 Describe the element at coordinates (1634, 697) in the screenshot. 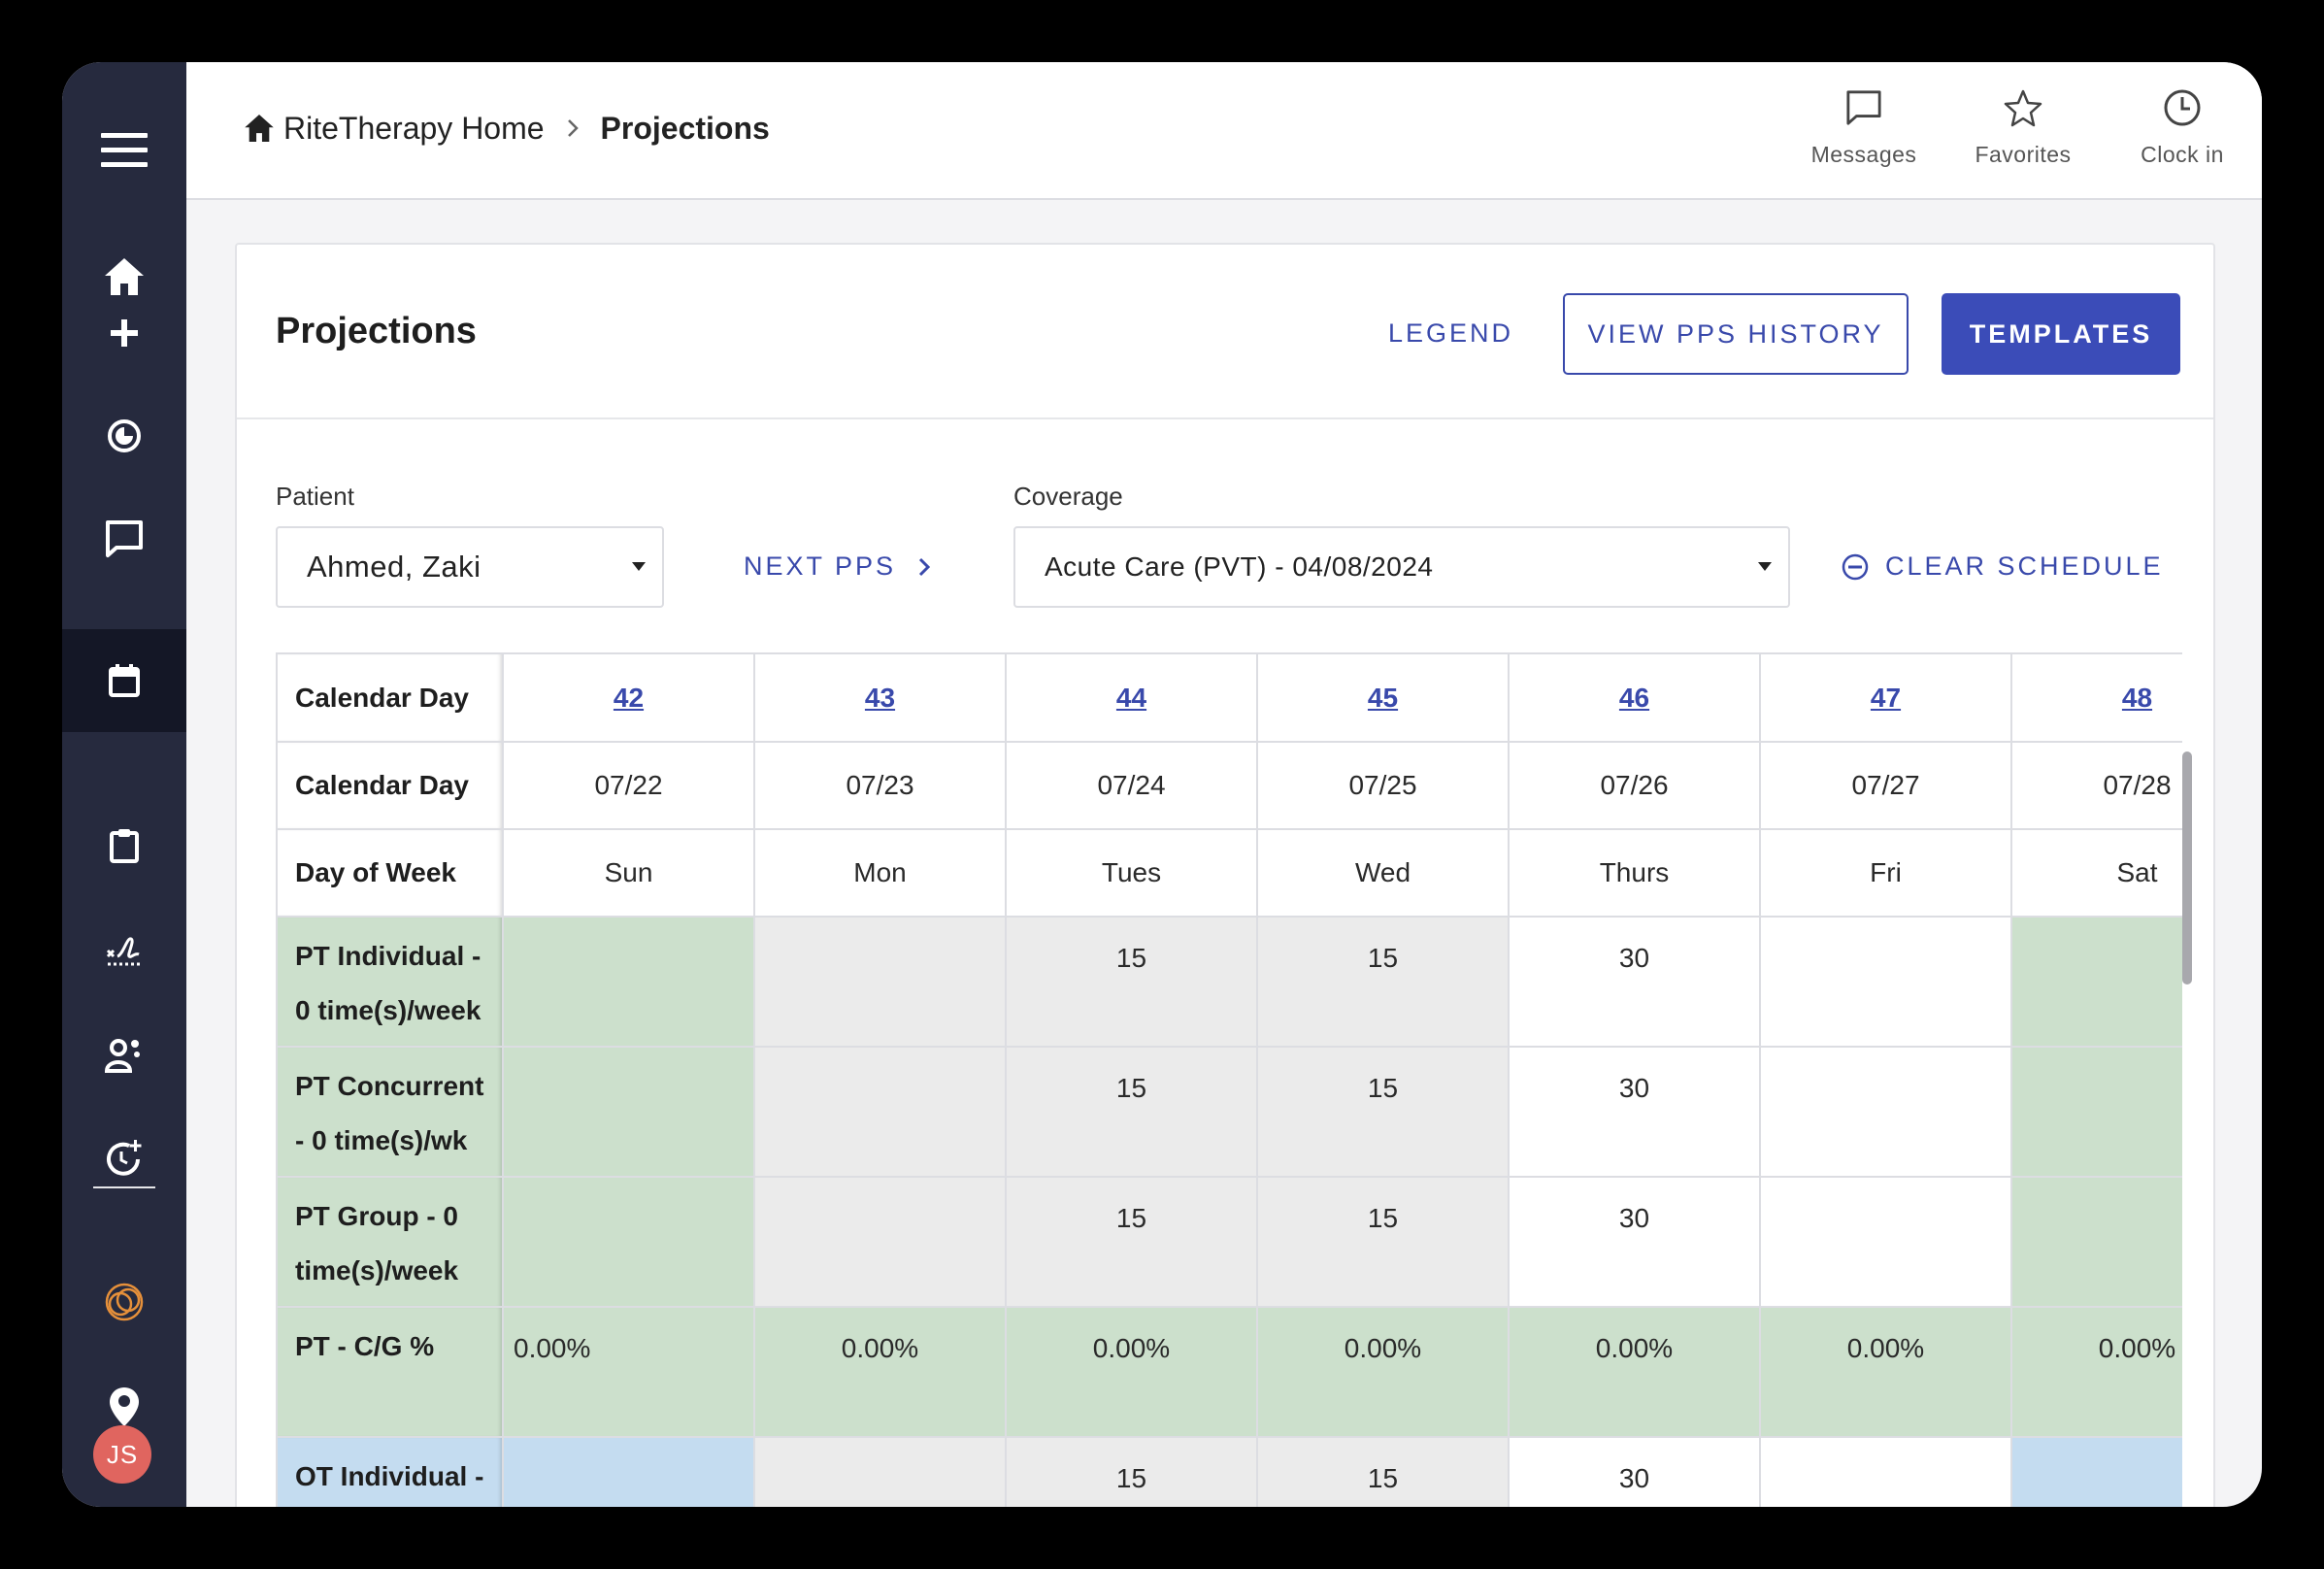

I see `calendar-day-link: 46` at that location.